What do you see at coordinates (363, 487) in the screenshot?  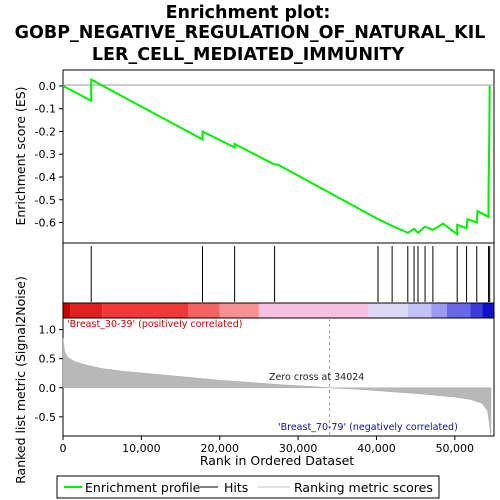 I see `legend-metric-label: Ranking metric scores` at bounding box center [363, 487].